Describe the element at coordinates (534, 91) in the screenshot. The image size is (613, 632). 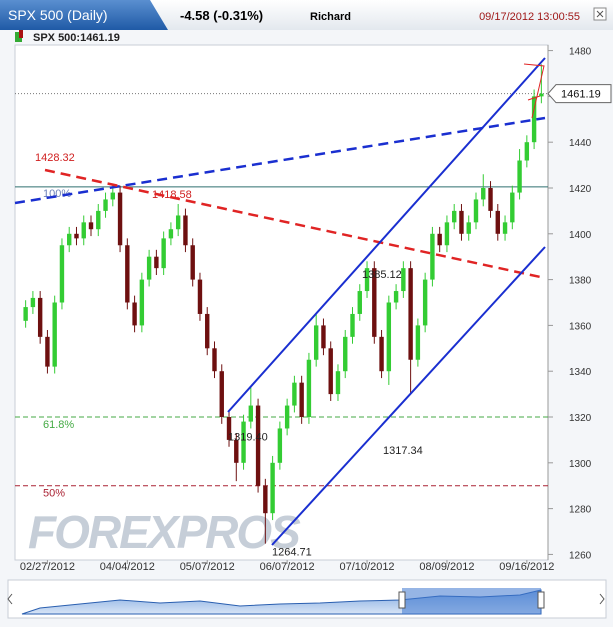
I see `annotation-red-marker` at that location.